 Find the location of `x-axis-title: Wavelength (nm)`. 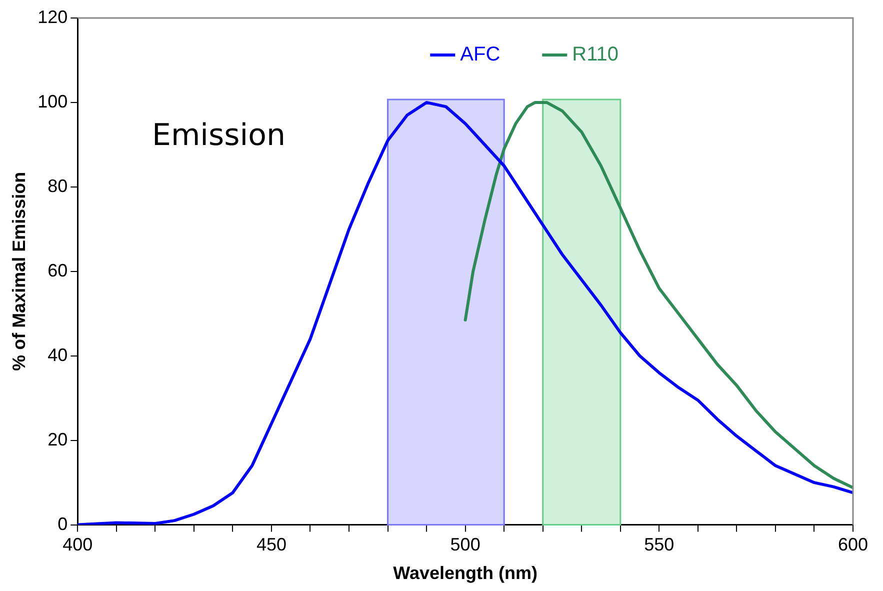

x-axis-title: Wavelength (nm) is located at coordinates (465, 573).